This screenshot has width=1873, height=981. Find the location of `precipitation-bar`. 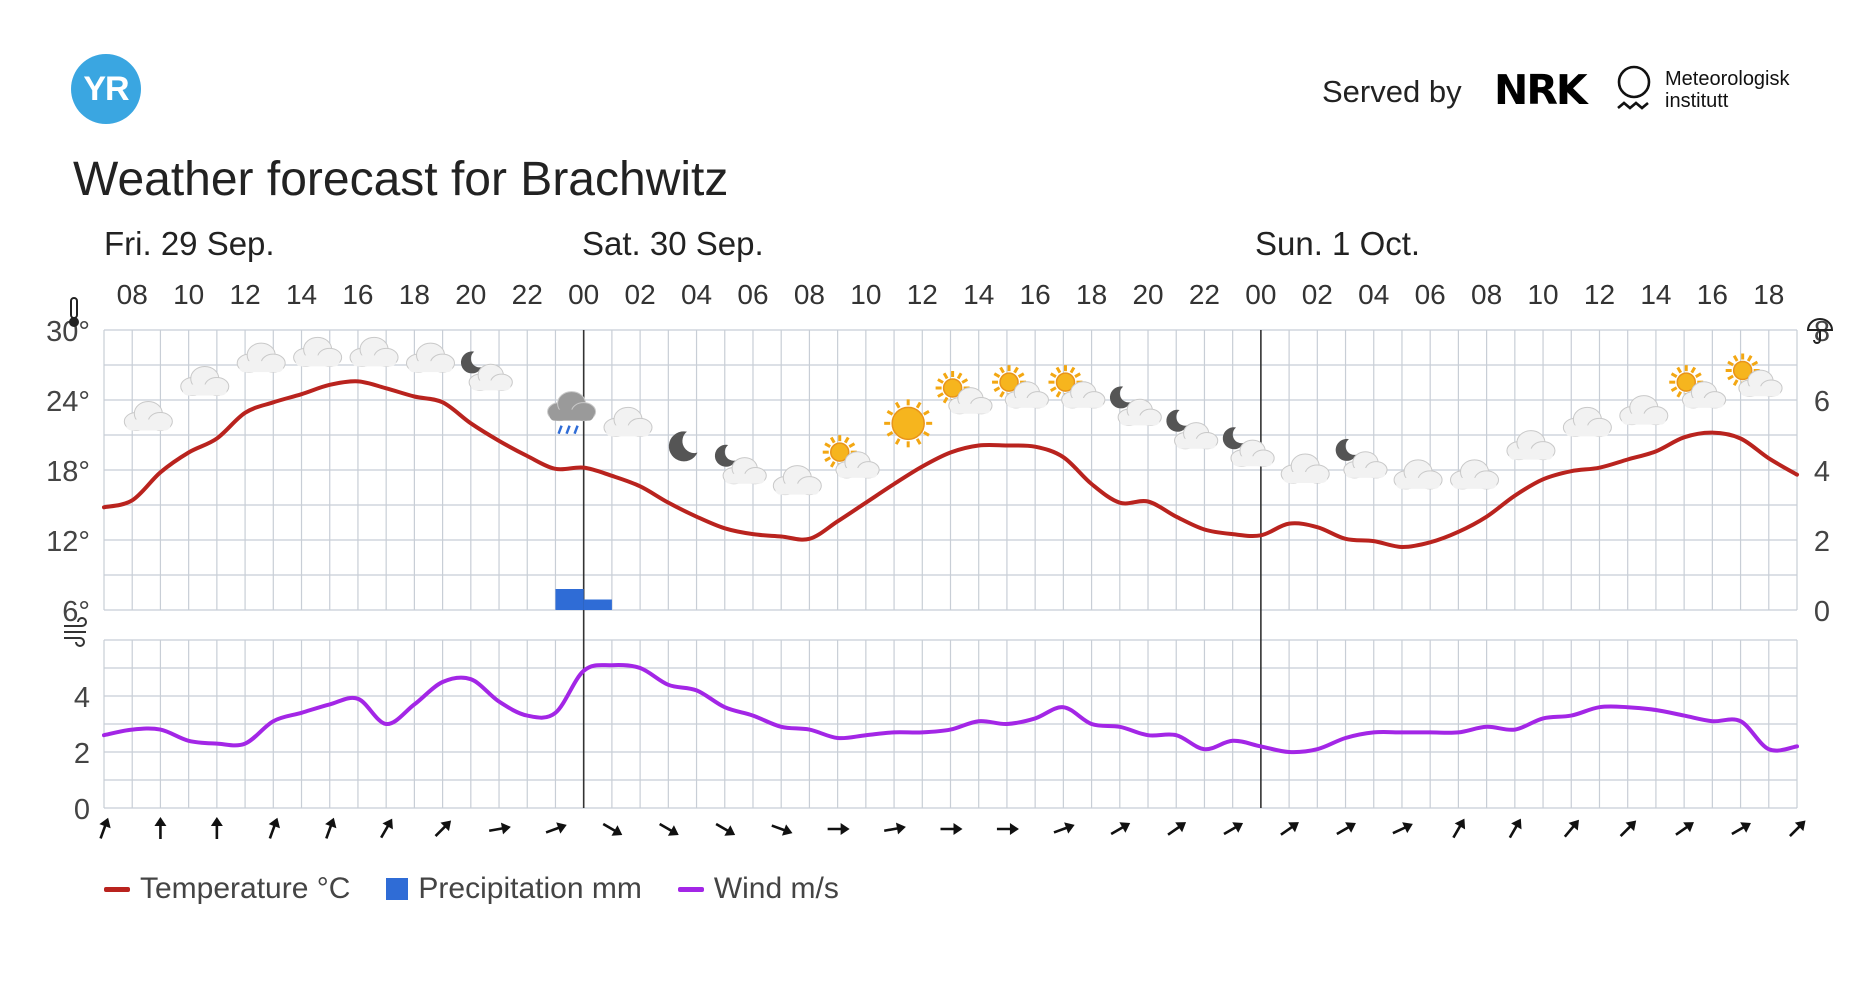

precipitation-bar is located at coordinates (597, 604).